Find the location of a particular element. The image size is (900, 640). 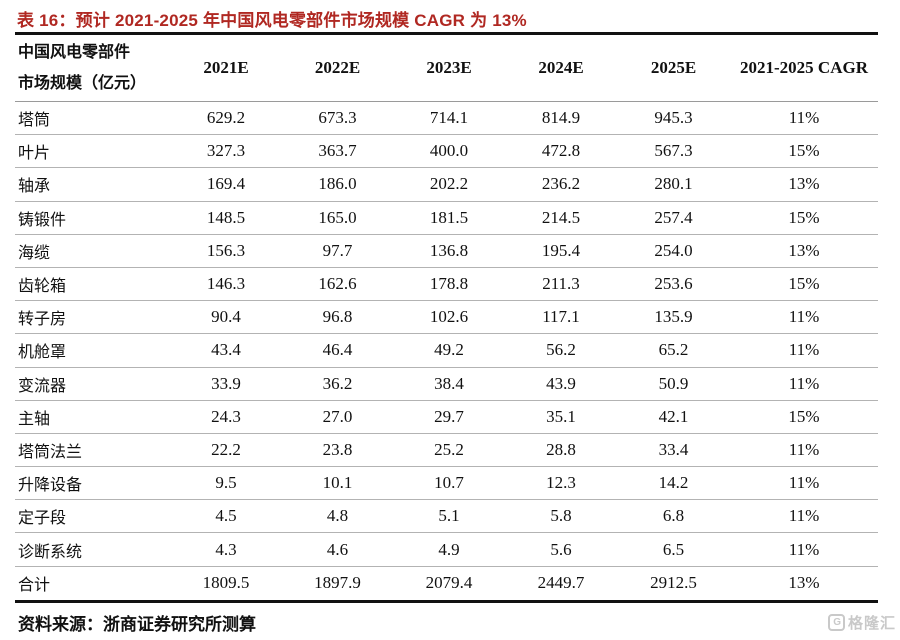

value-cell: 33.9 is located at coordinates (226, 383).